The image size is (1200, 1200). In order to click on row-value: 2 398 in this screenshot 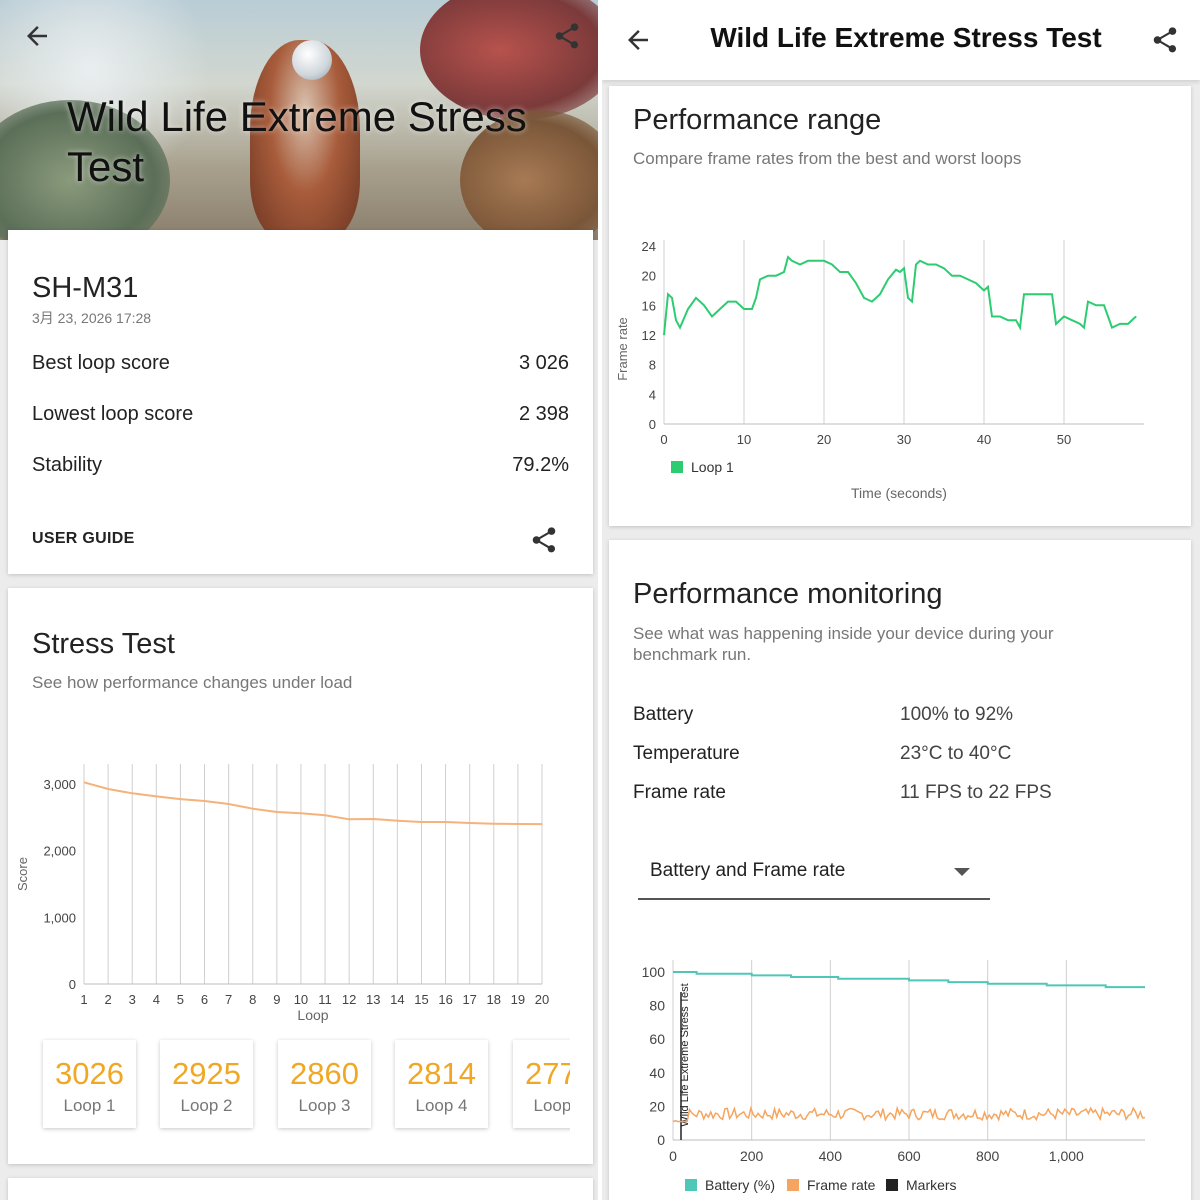, I will do `click(543, 414)`.